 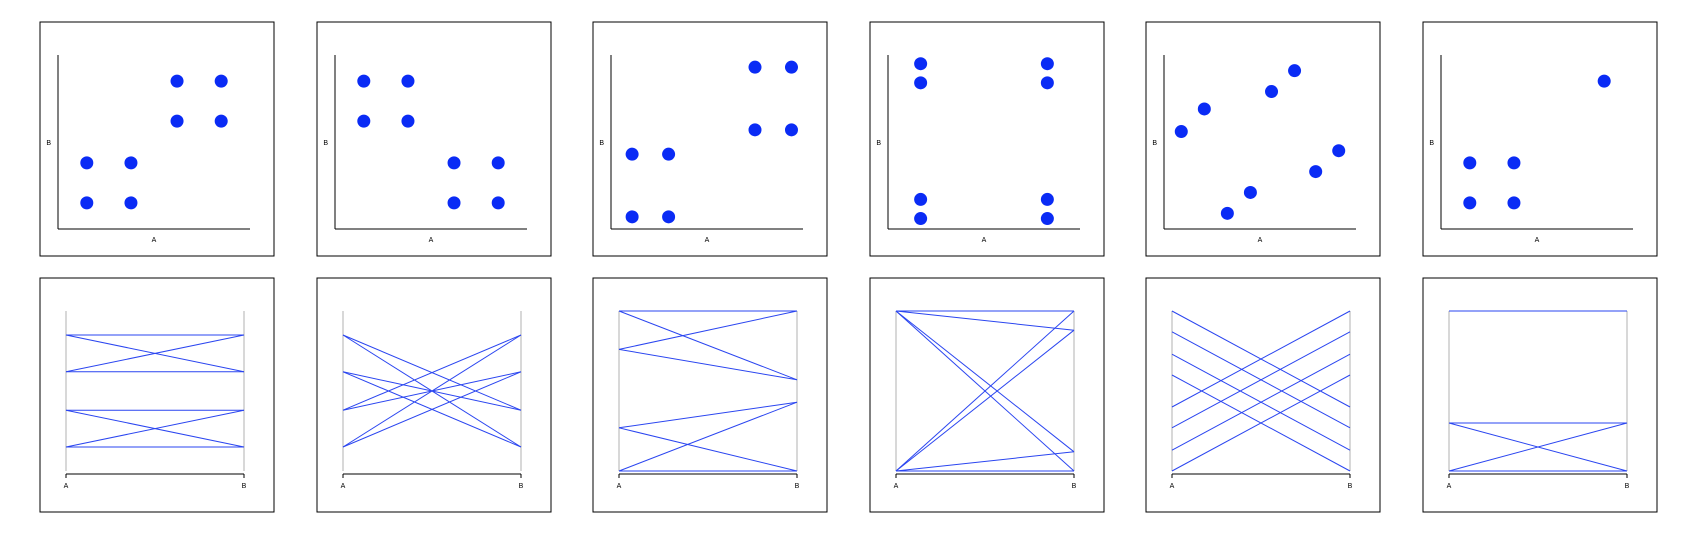 I want to click on chart-panel-2: AB, so click(x=434, y=139).